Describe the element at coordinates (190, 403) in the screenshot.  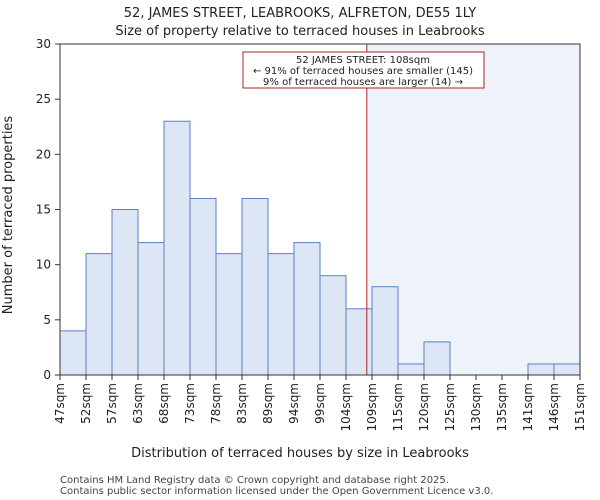
I see `x-tick-label: 73sqm` at that location.